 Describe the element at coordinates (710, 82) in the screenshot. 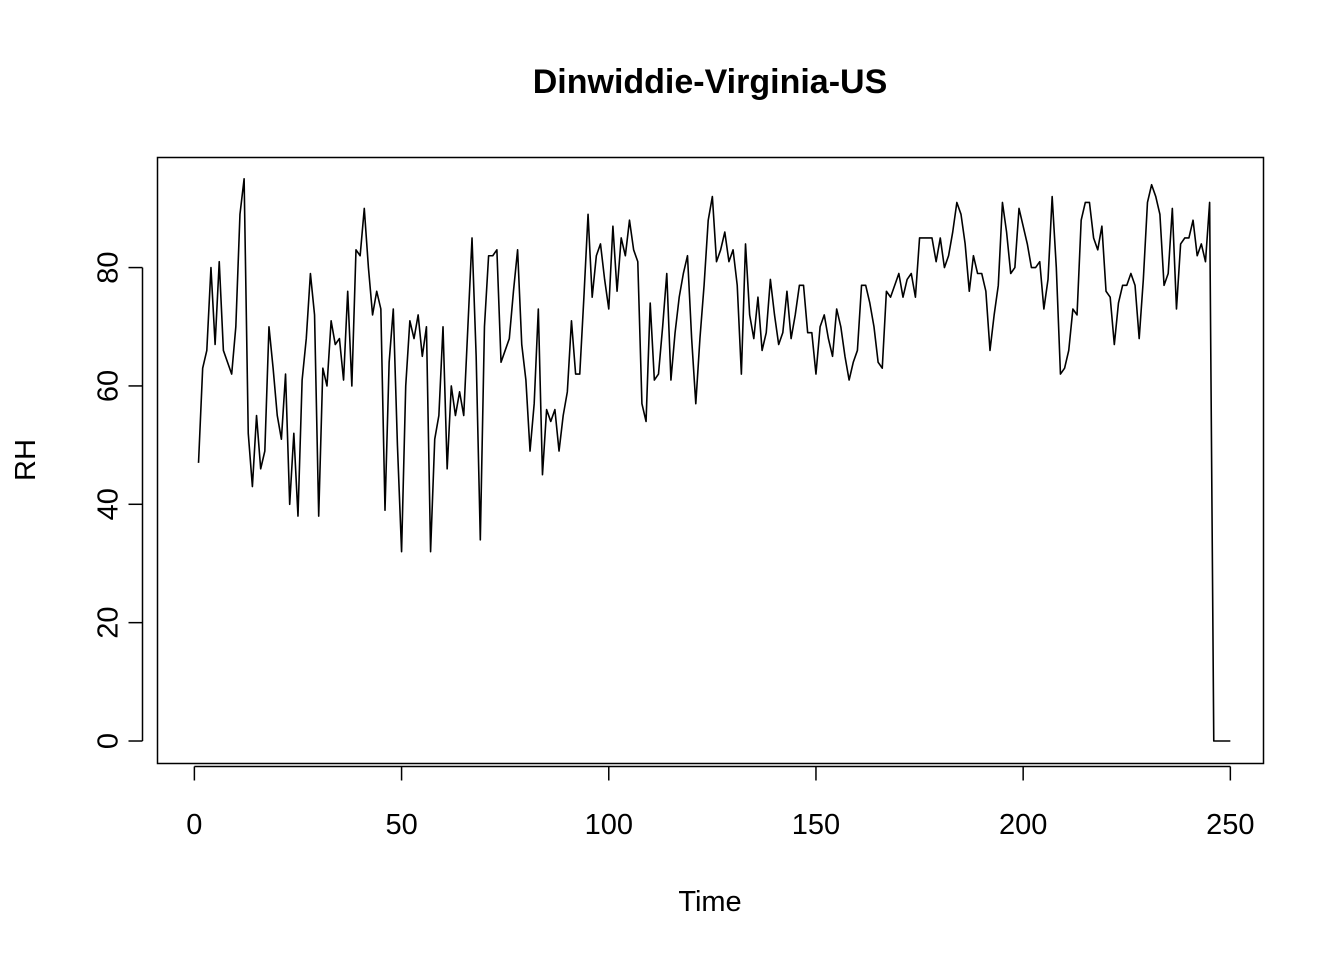

I see `chart-title: Dinwiddie-Virginia-US` at that location.